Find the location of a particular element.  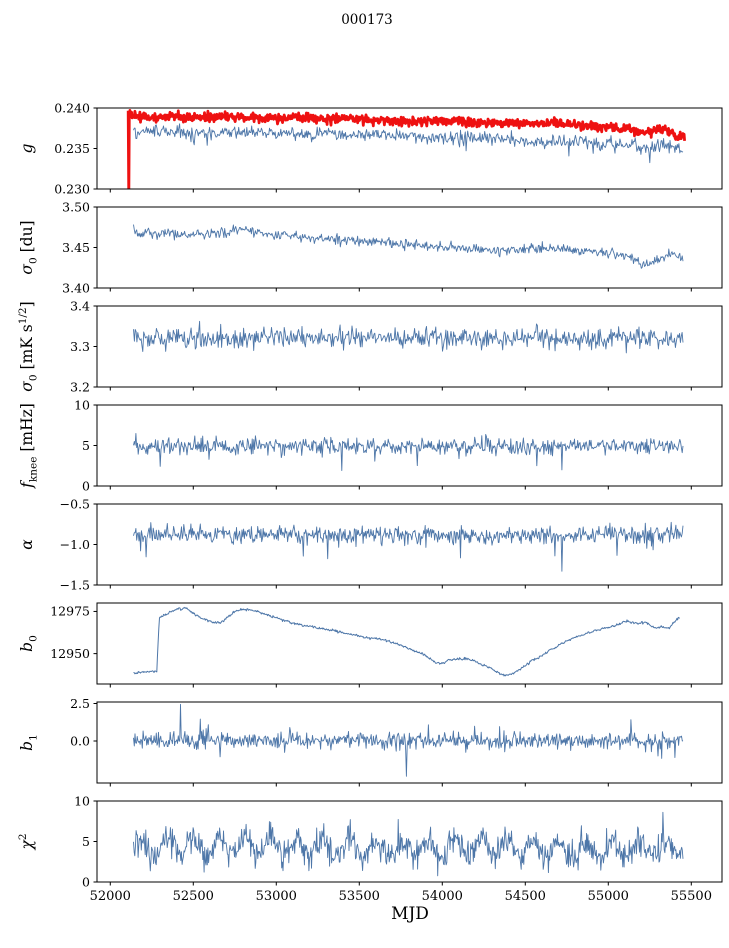

sigma0_mks-ytick-label: 3.3 is located at coordinates (80, 346).